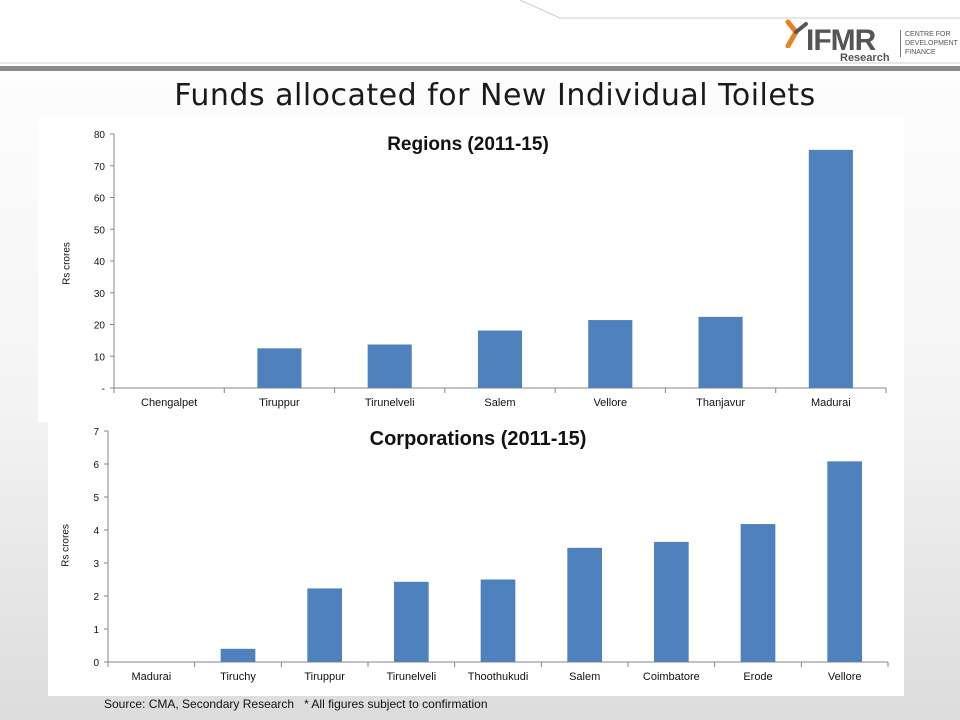 The height and width of the screenshot is (720, 960). I want to click on corporations-category-label: Tiruppur, so click(324, 677).